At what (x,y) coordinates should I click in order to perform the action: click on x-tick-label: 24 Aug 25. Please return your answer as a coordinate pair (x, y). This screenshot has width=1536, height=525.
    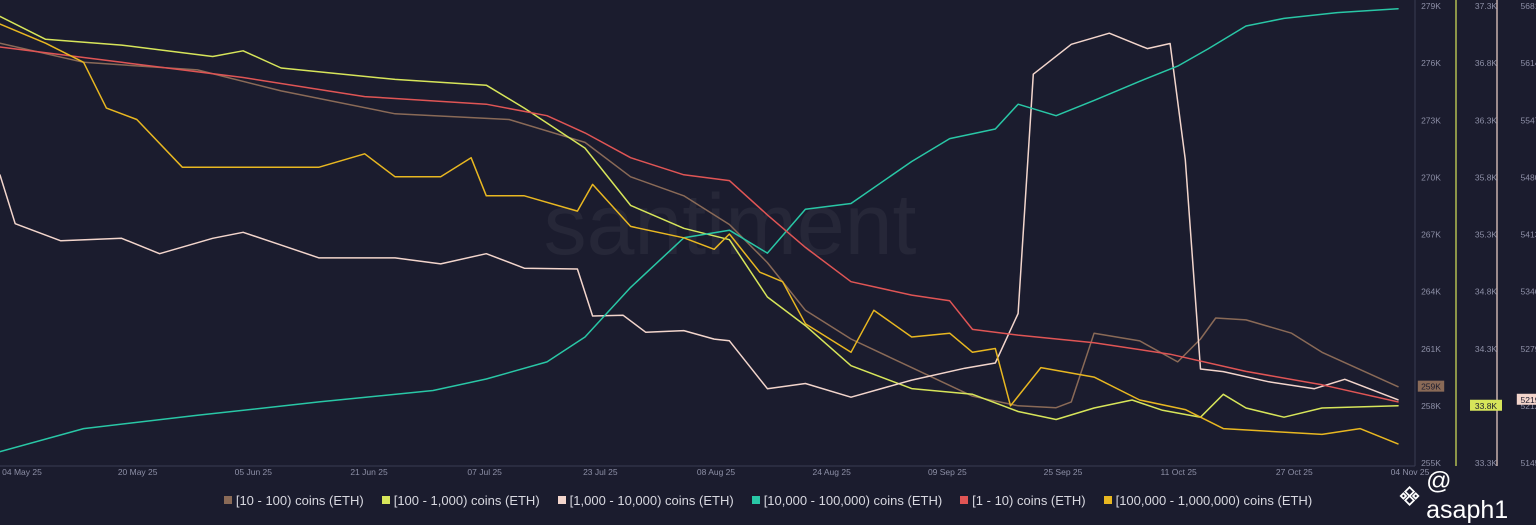
    Looking at the image, I should click on (832, 472).